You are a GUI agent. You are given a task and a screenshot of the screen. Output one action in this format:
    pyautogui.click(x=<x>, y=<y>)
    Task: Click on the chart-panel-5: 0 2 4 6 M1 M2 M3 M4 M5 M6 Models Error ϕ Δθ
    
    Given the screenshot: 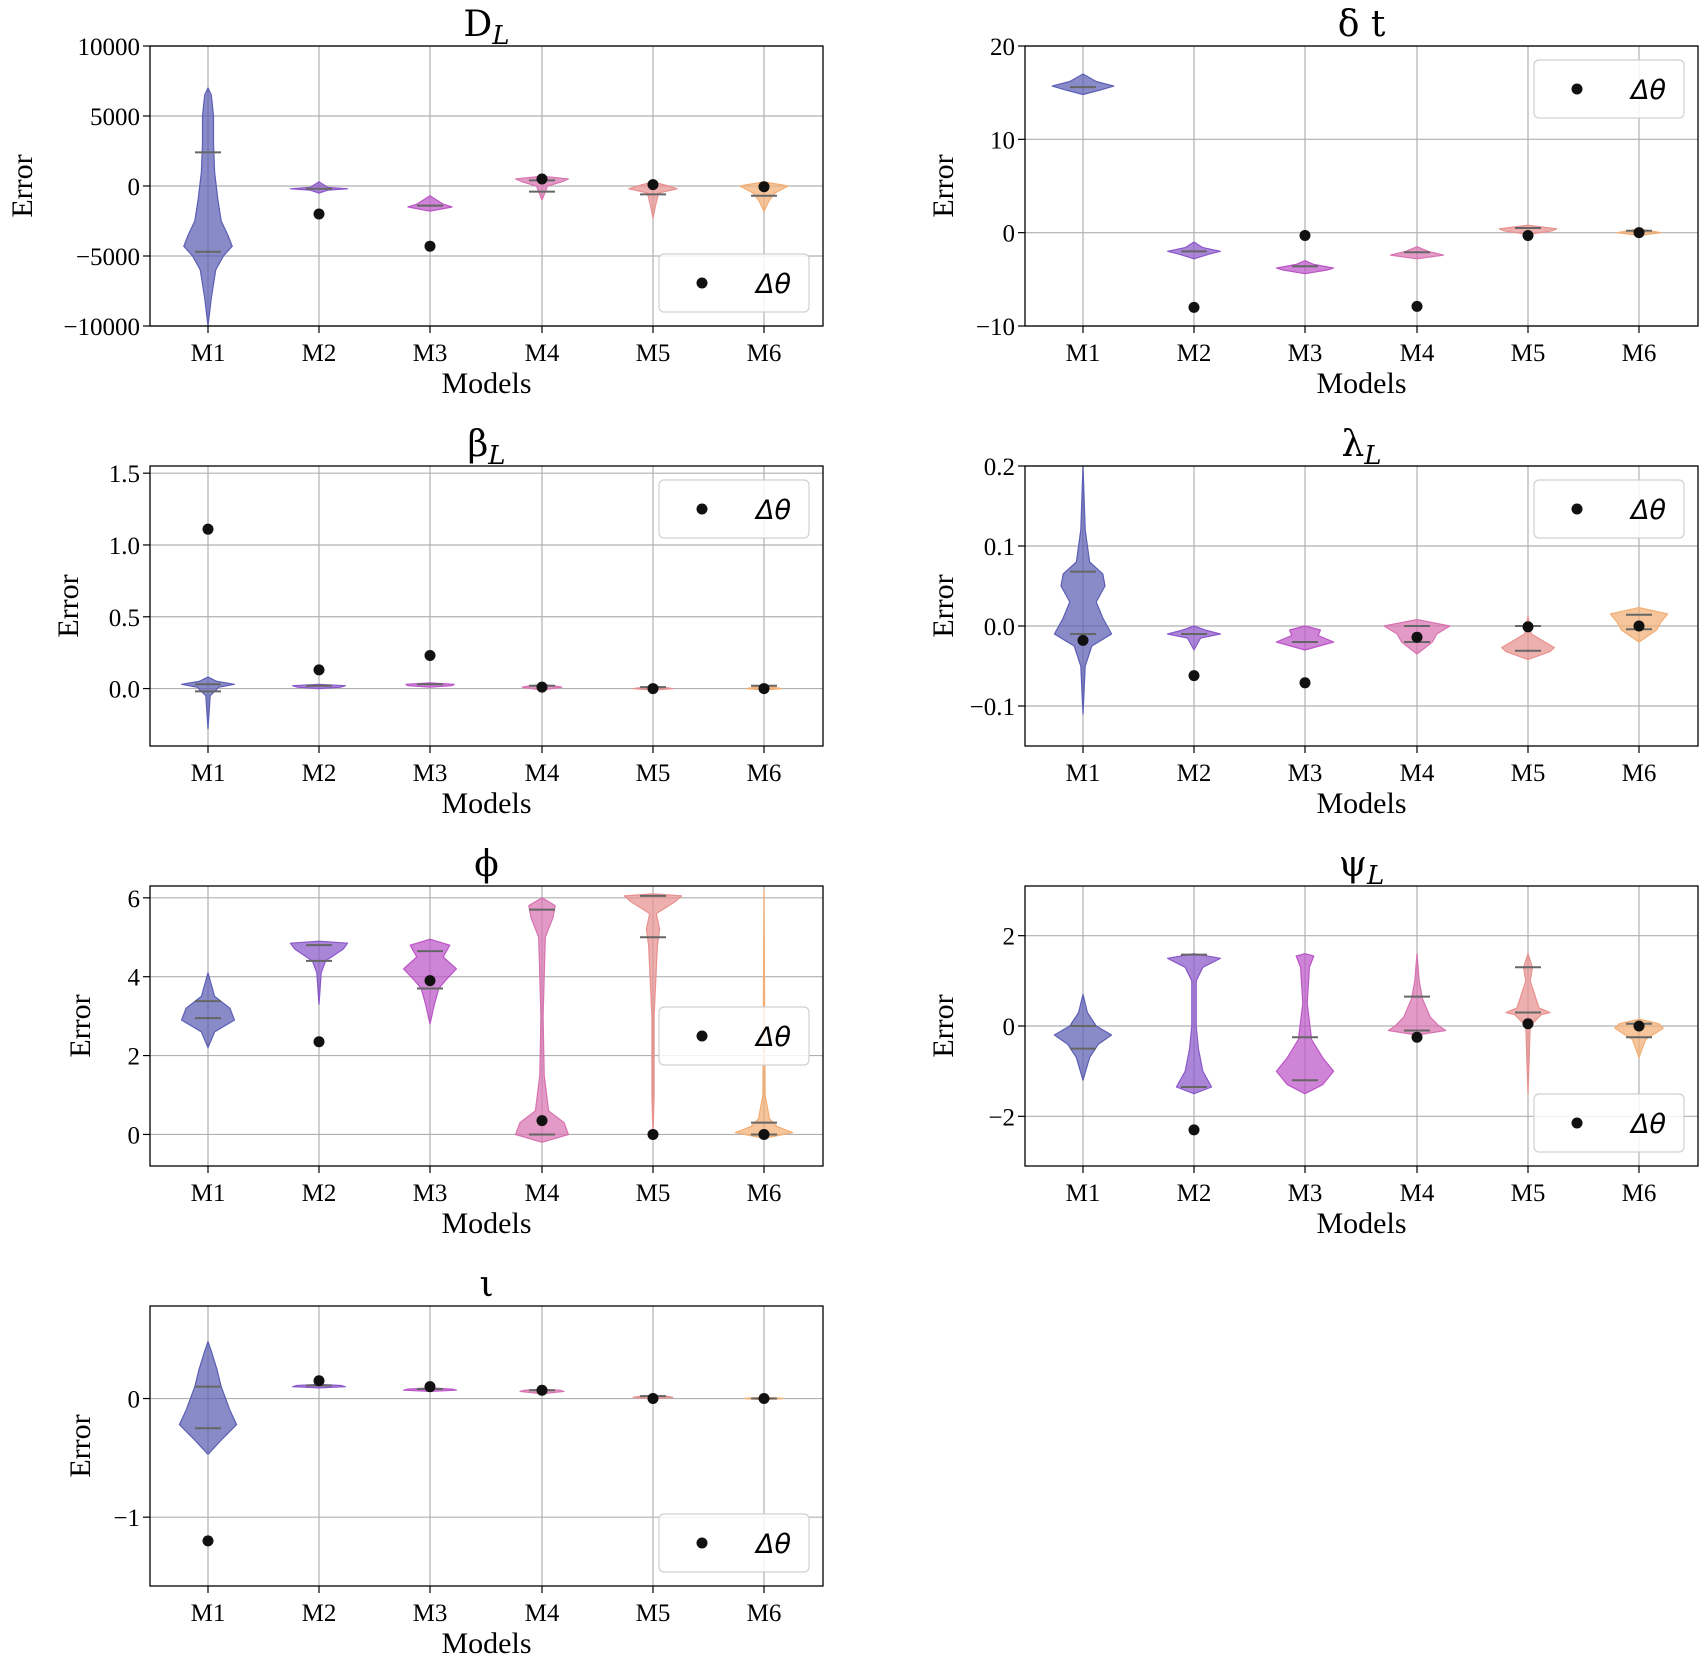 What is the action you would take?
    pyautogui.click(x=444, y=1042)
    